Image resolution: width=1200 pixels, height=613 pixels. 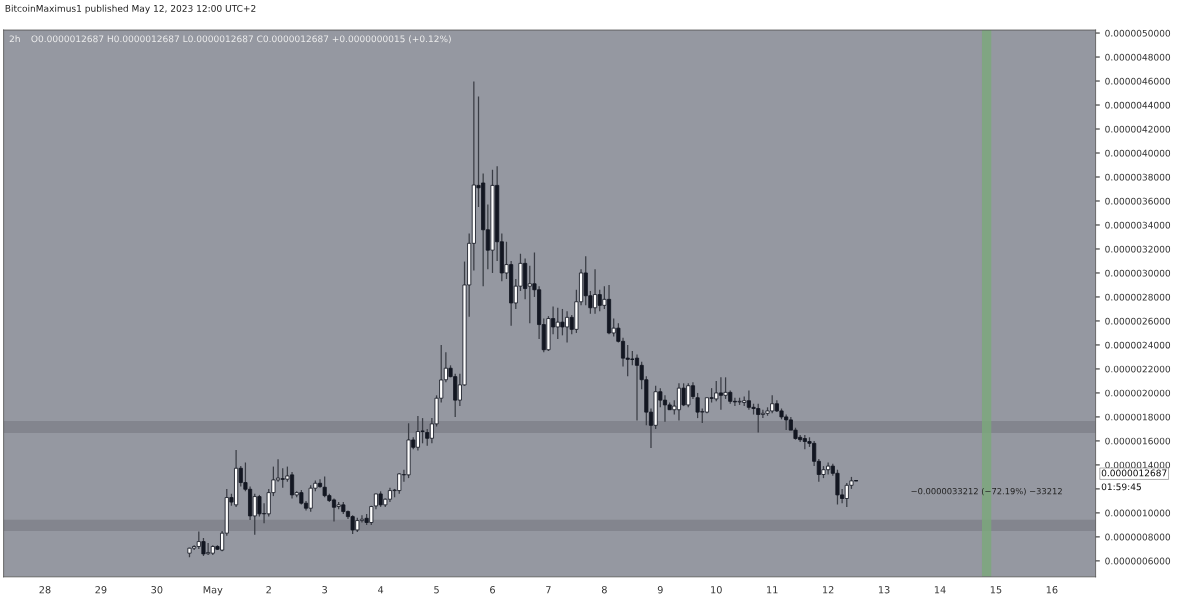 I want to click on y-tick-label: 0.0000040000, so click(x=1138, y=153).